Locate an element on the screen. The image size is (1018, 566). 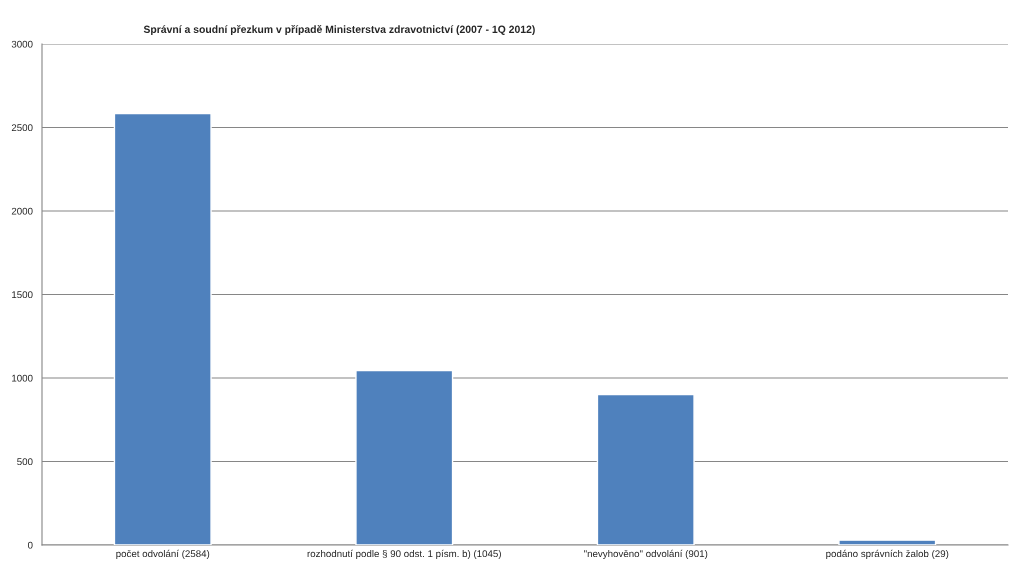
y-tick-label: 3000 is located at coordinates (22, 44).